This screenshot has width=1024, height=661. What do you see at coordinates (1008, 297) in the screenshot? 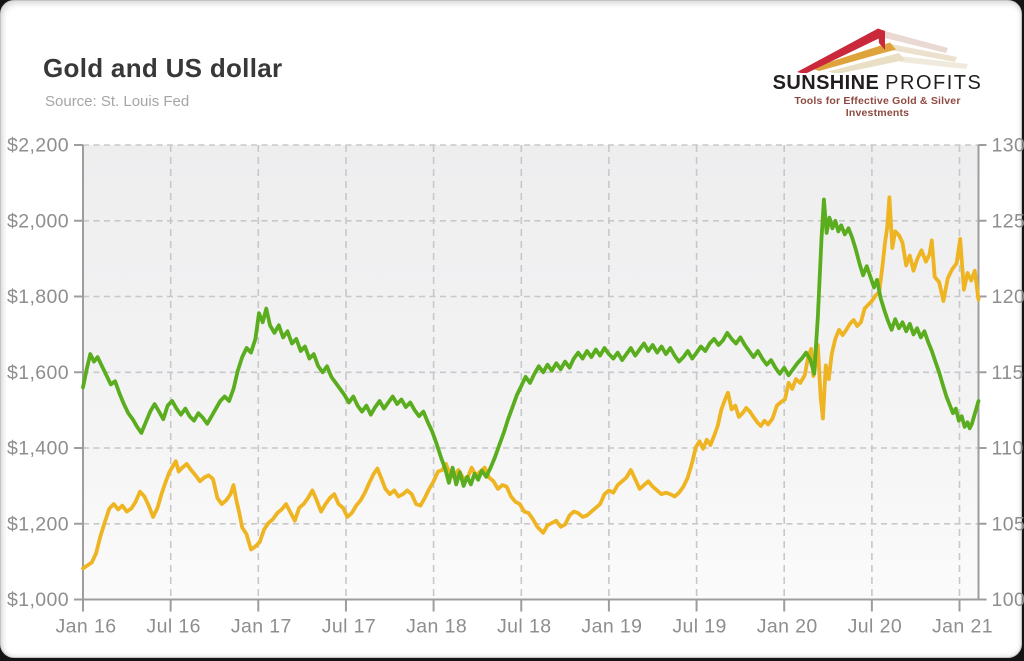
I see `right-axis-label: 120` at bounding box center [1008, 297].